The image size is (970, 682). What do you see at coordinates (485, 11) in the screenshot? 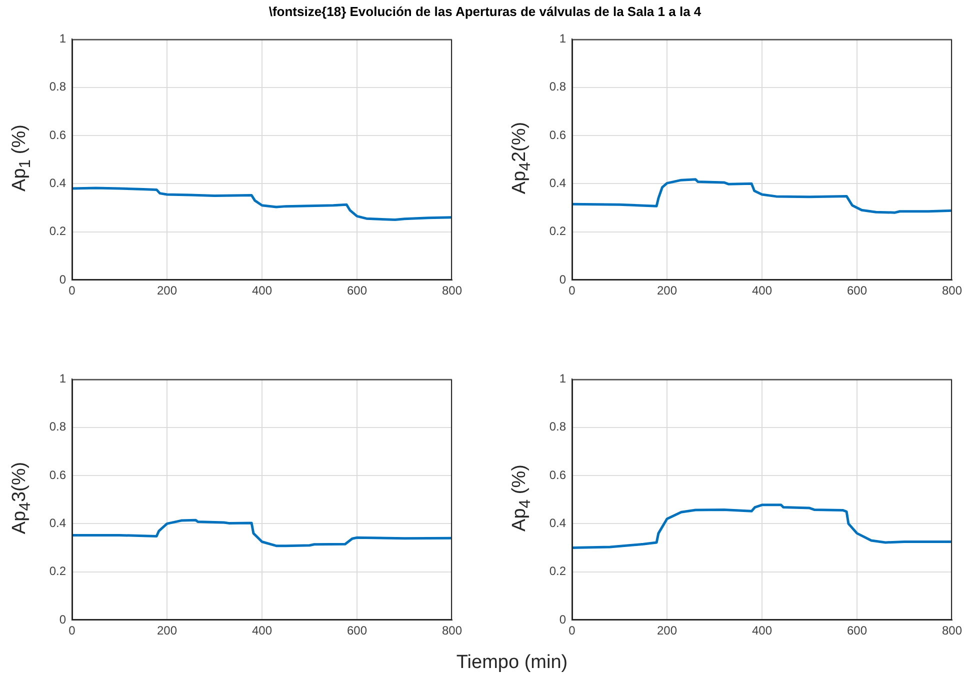
I see `text: \fontsize{18} Evolución de las Aperturas de válvulas de la Sala 1 a la 4` at bounding box center [485, 11].